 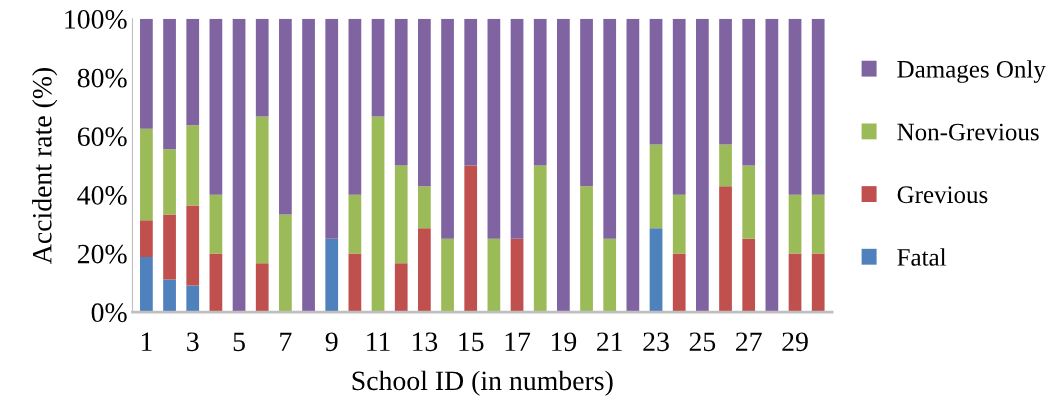 I want to click on x-axis-title: School ID (in numbers), so click(x=482, y=383).